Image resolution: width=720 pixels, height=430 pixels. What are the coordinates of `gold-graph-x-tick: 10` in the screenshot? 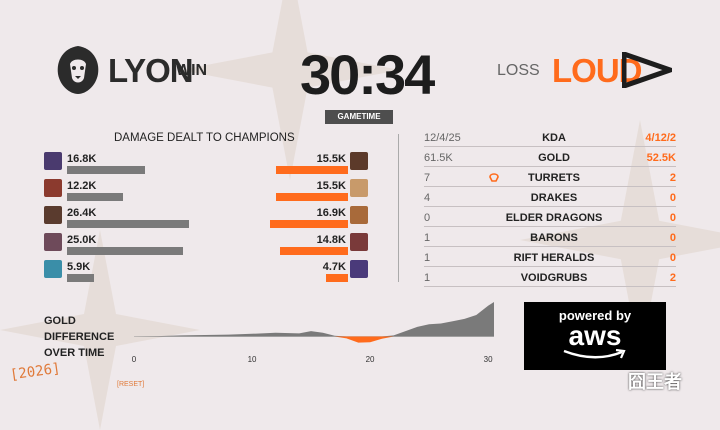 It's located at (252, 359).